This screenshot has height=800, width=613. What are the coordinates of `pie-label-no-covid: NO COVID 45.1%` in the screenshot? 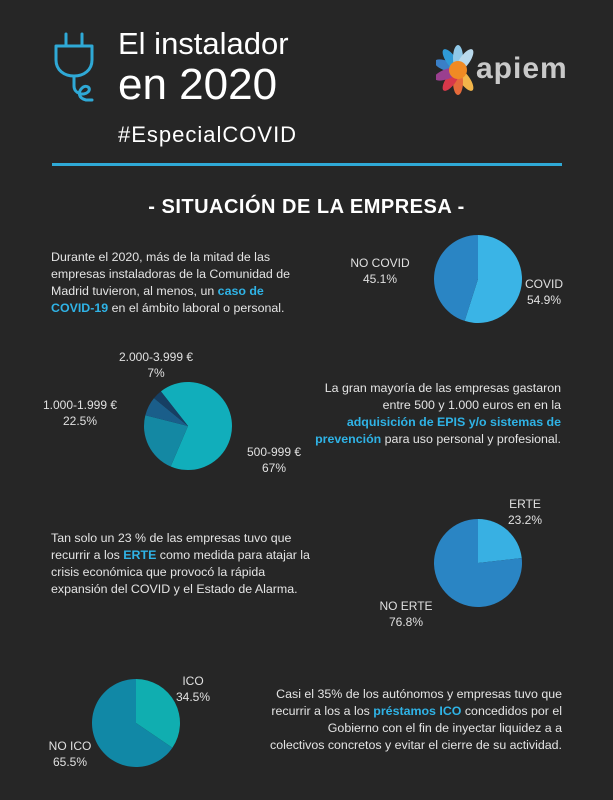 It's located at (380, 271).